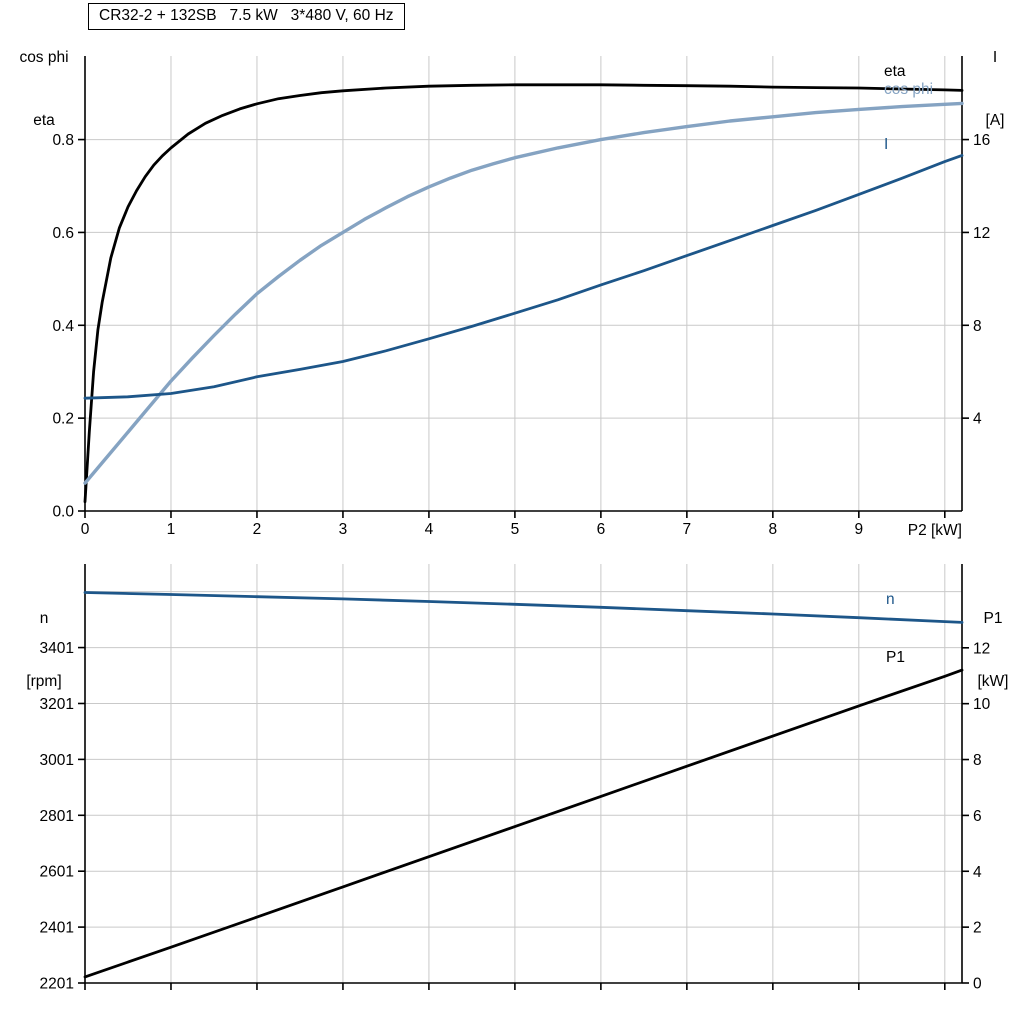  Describe the element at coordinates (993, 681) in the screenshot. I see `power-axis-title-line2: [kW]` at that location.